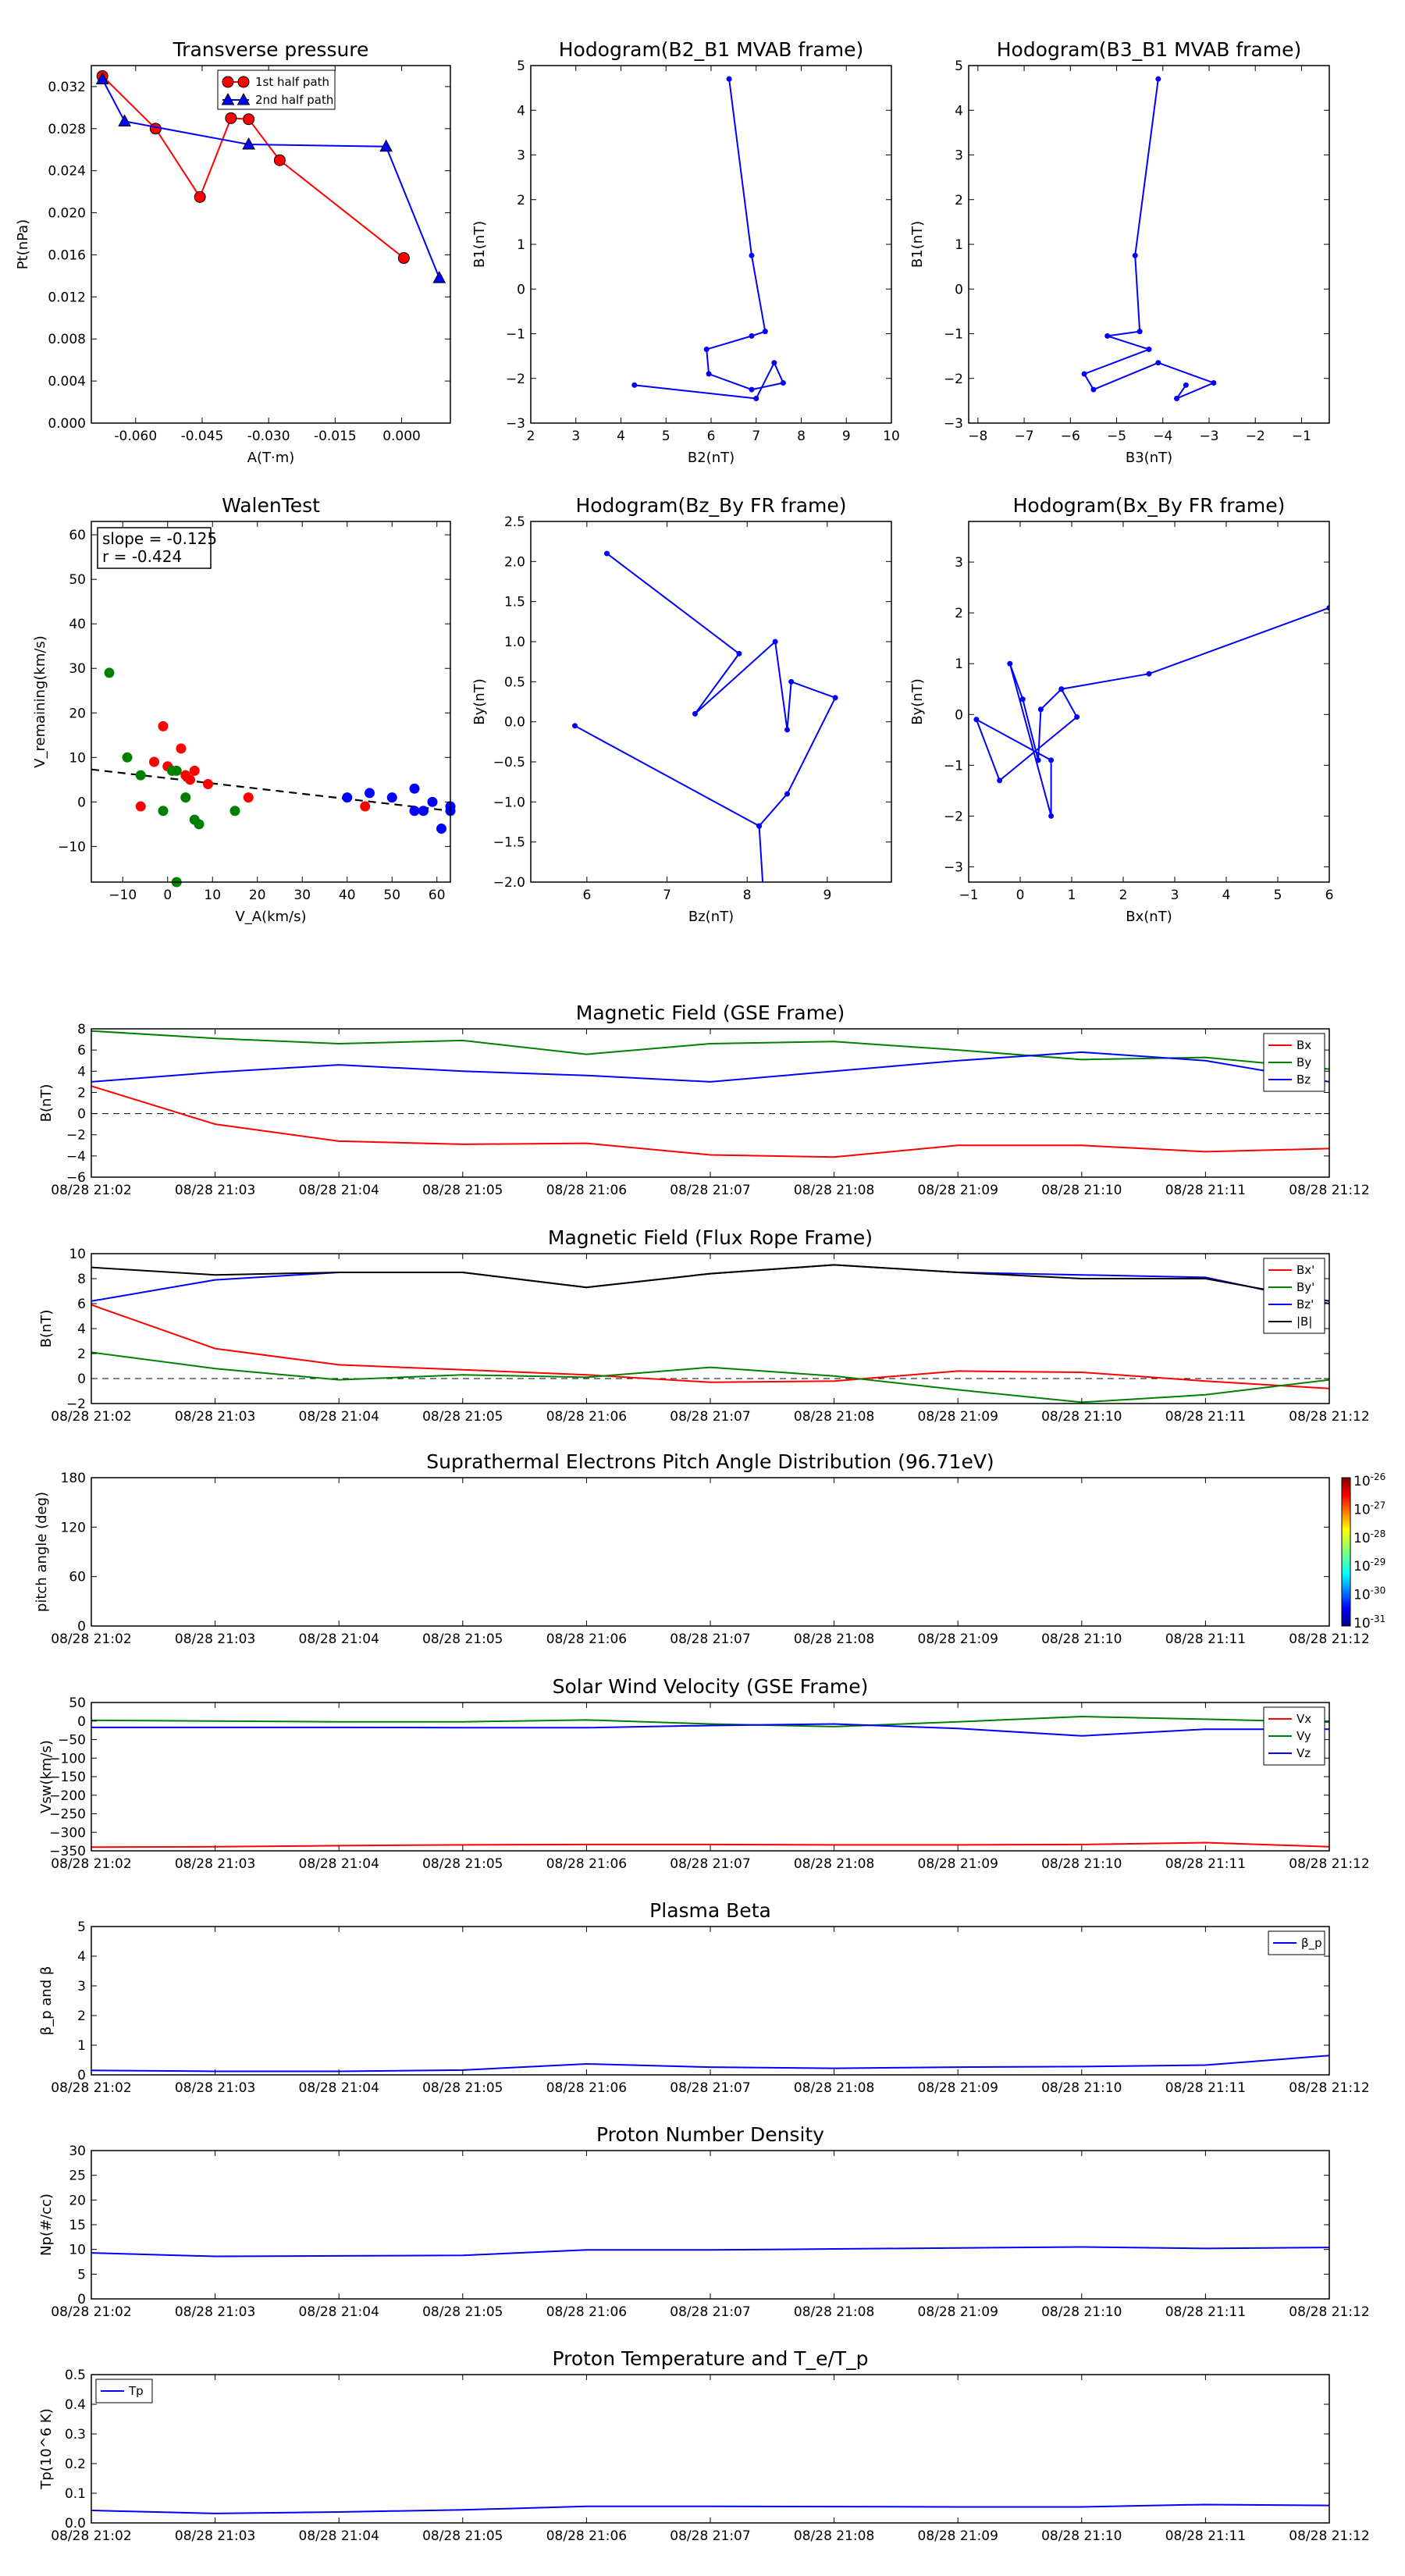  I want to click on magnetic-field-gse-series-0-line, so click(710, 1121).